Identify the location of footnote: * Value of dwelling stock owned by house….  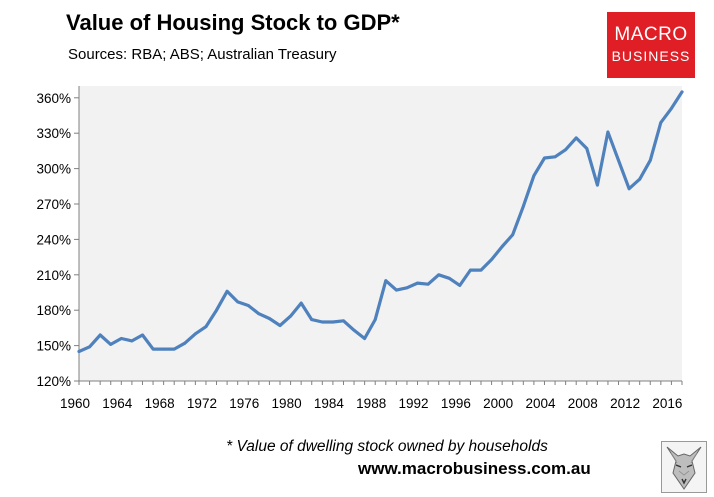
(357, 447).